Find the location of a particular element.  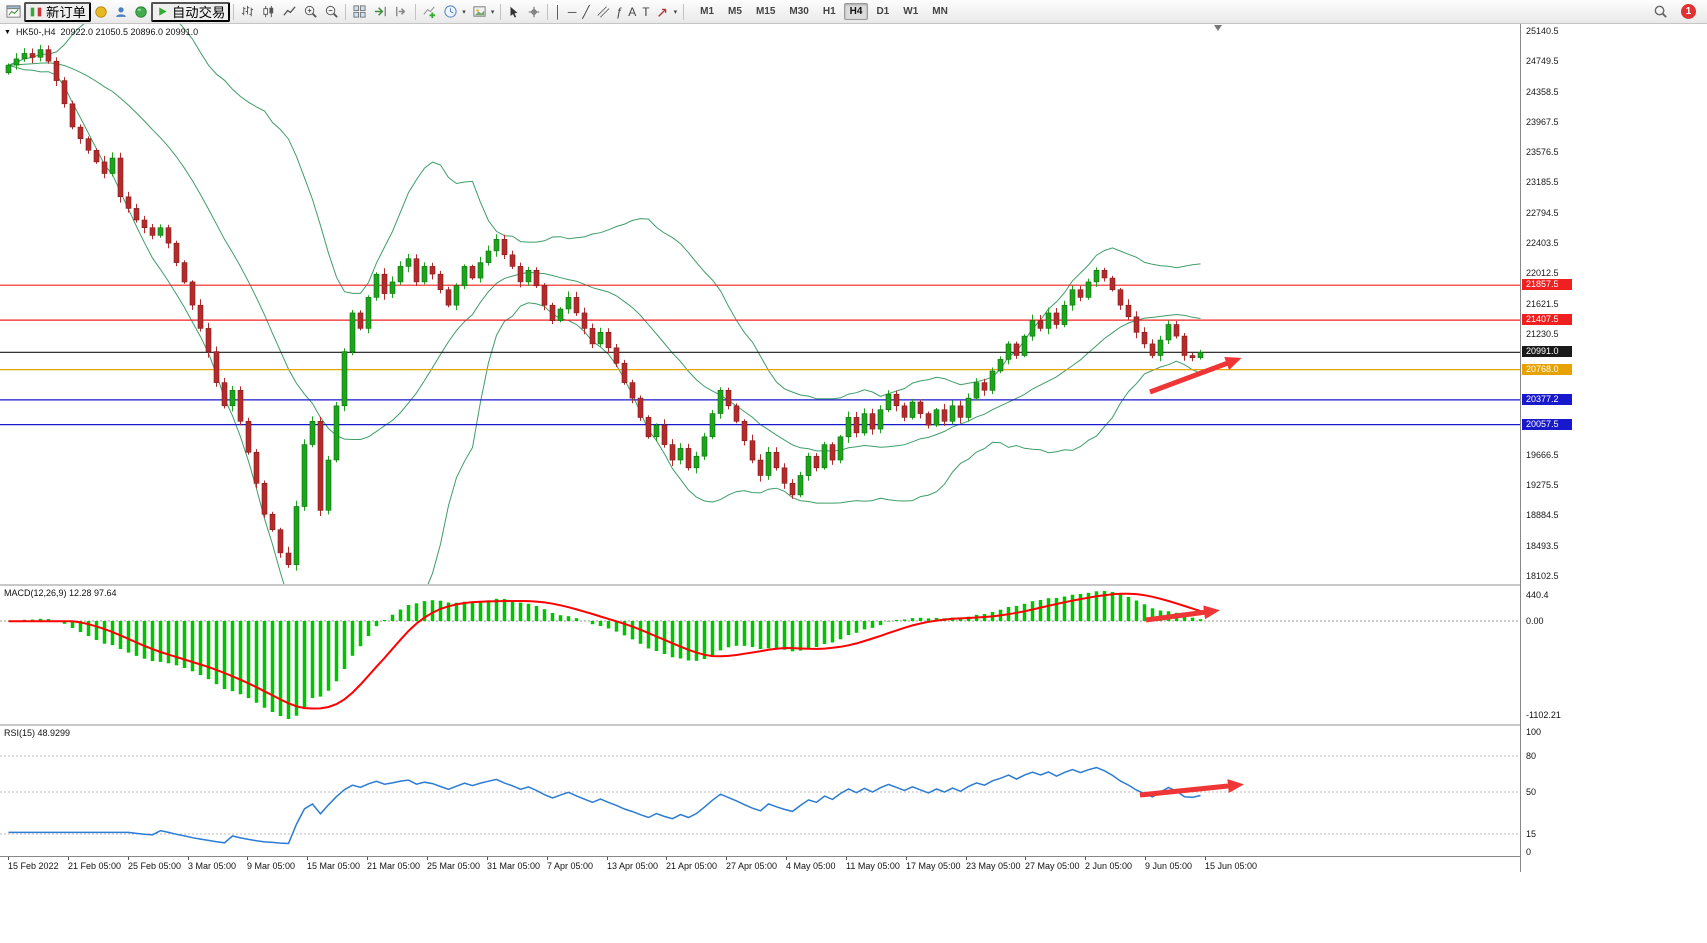

fibonacci-tool-icon: ƒ is located at coordinates (619, 11).